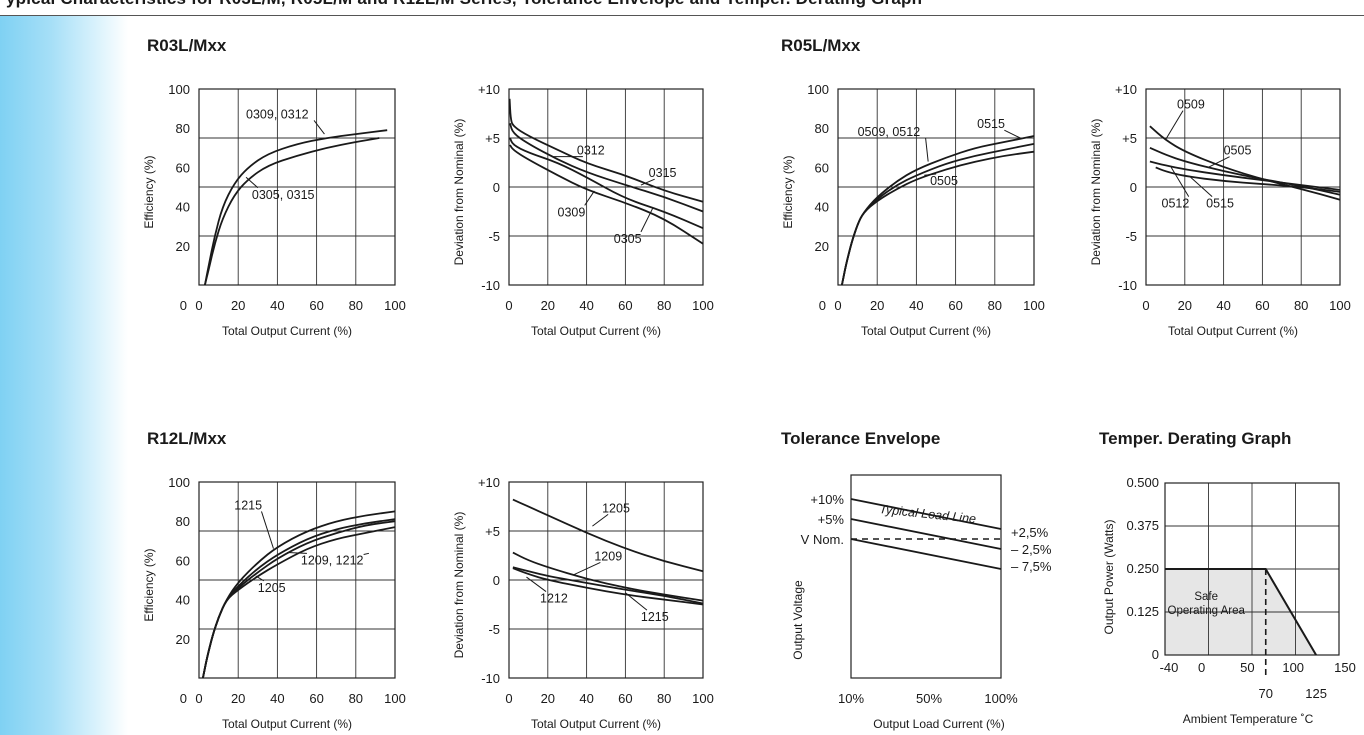 The width and height of the screenshot is (1364, 735). Describe the element at coordinates (277, 698) in the screenshot. I see `r12-eff-xtick: 40` at that location.